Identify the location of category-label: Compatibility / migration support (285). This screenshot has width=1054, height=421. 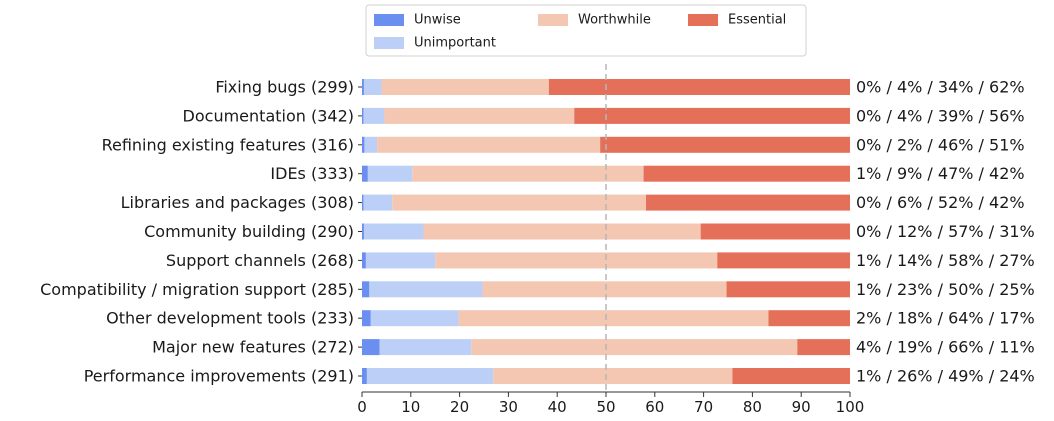
(197, 289).